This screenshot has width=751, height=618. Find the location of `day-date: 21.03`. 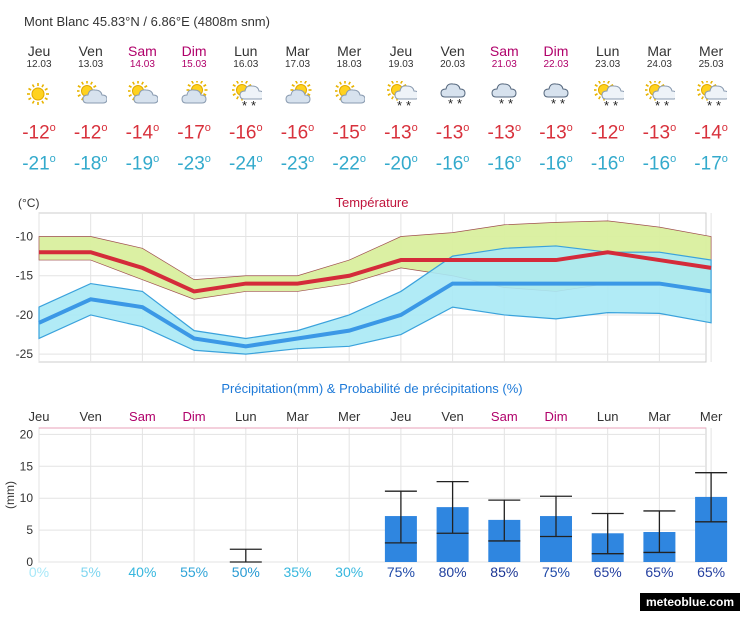

day-date: 21.03 is located at coordinates (504, 64).